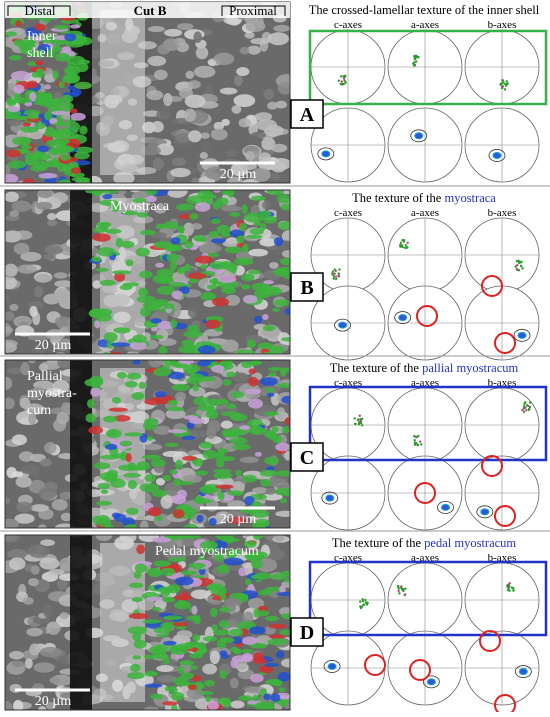 The width and height of the screenshot is (550, 717). Describe the element at coordinates (147, 622) in the screenshot. I see `micrograph` at that location.